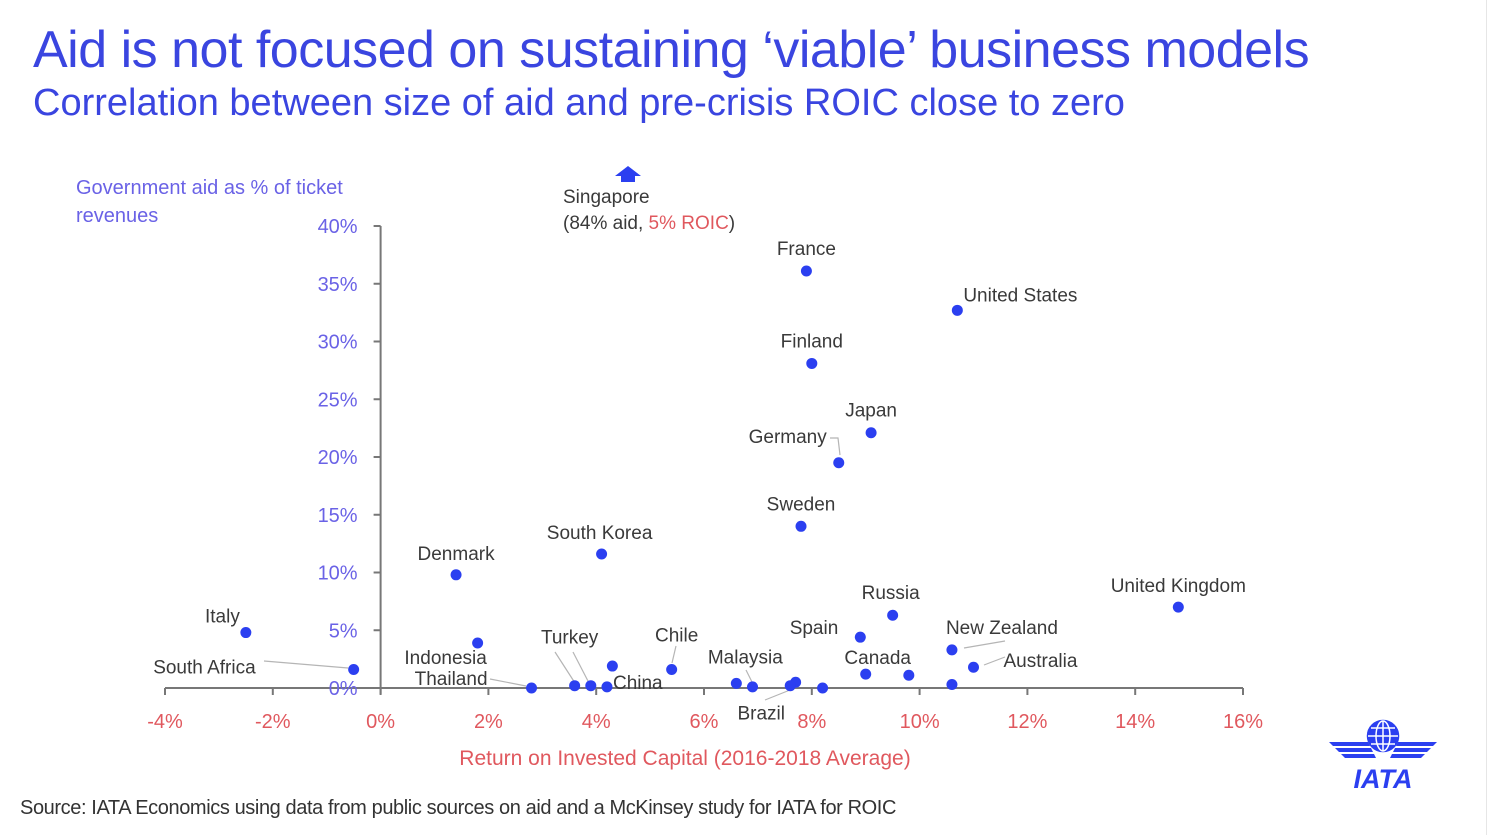 Image resolution: width=1507 pixels, height=835 pixels. I want to click on x-tick-label: -2%, so click(273, 722).